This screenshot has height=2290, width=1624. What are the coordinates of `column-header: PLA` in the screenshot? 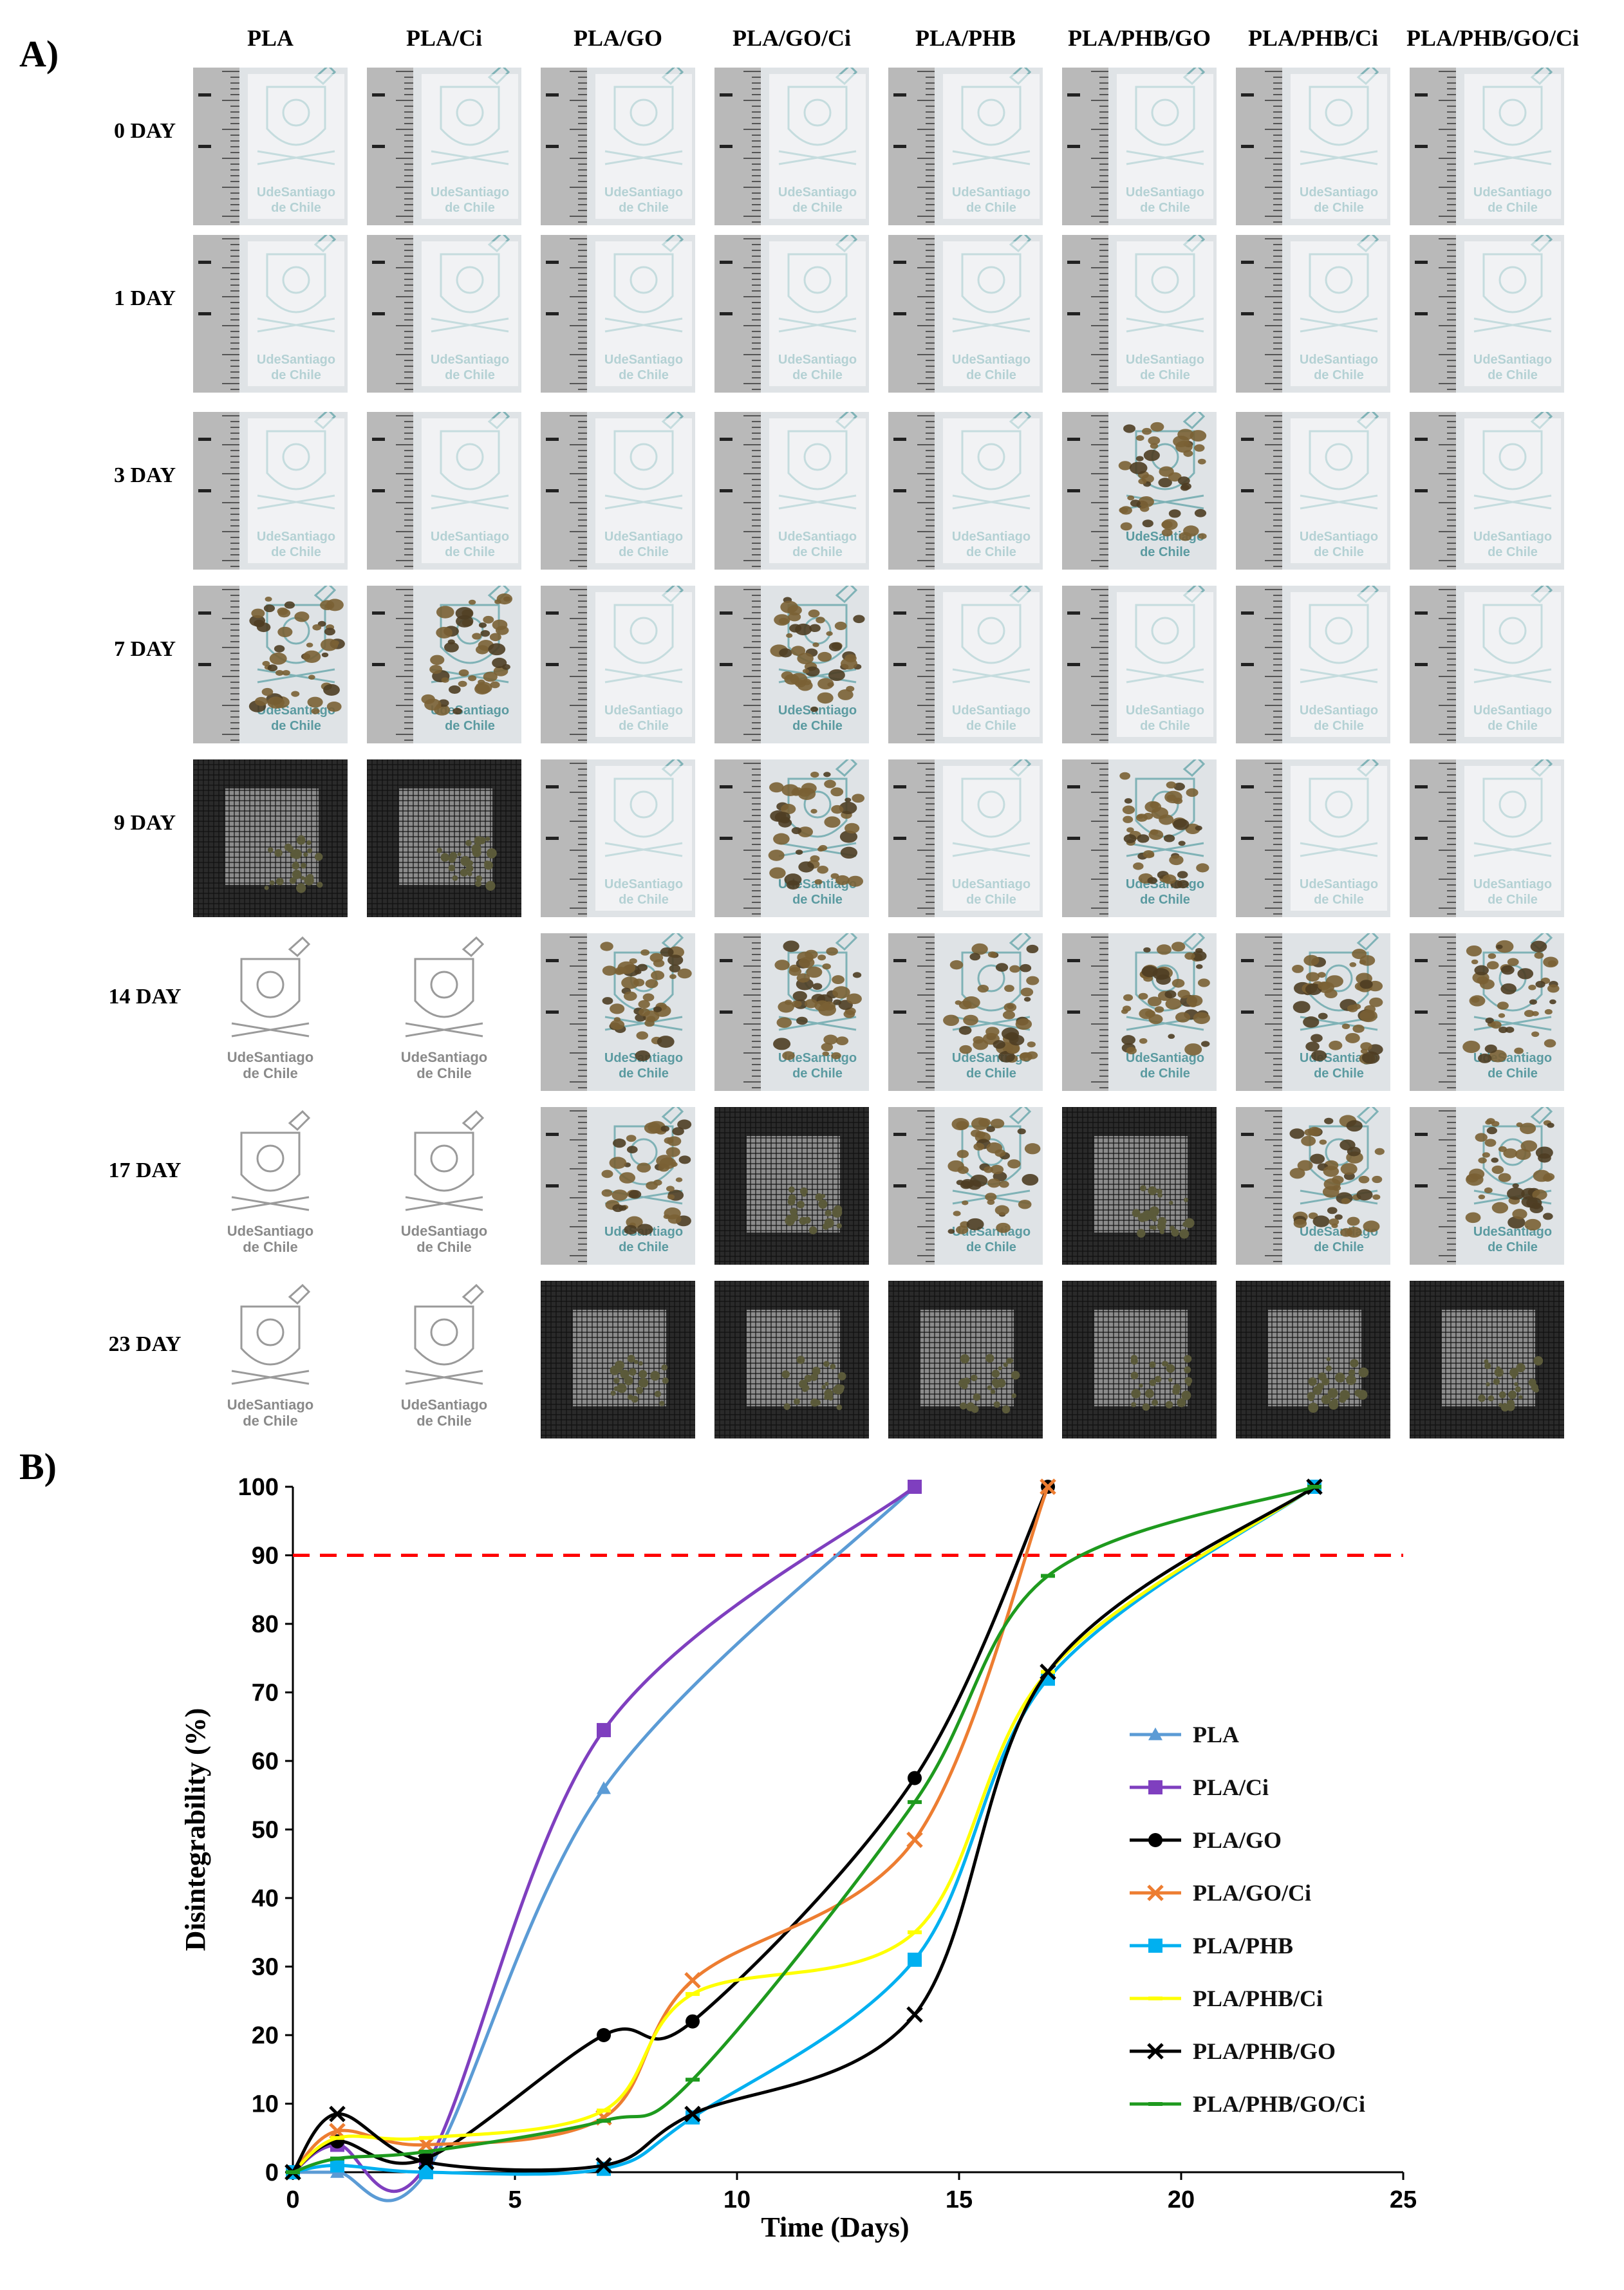 It's located at (270, 38).